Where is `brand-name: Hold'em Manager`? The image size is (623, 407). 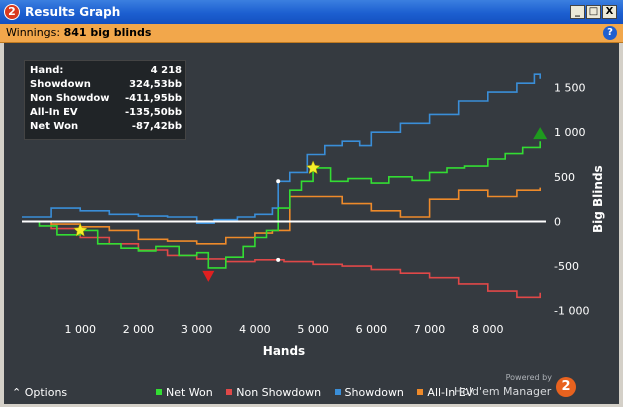
brand-name: Hold'em Manager is located at coordinates (503, 391).